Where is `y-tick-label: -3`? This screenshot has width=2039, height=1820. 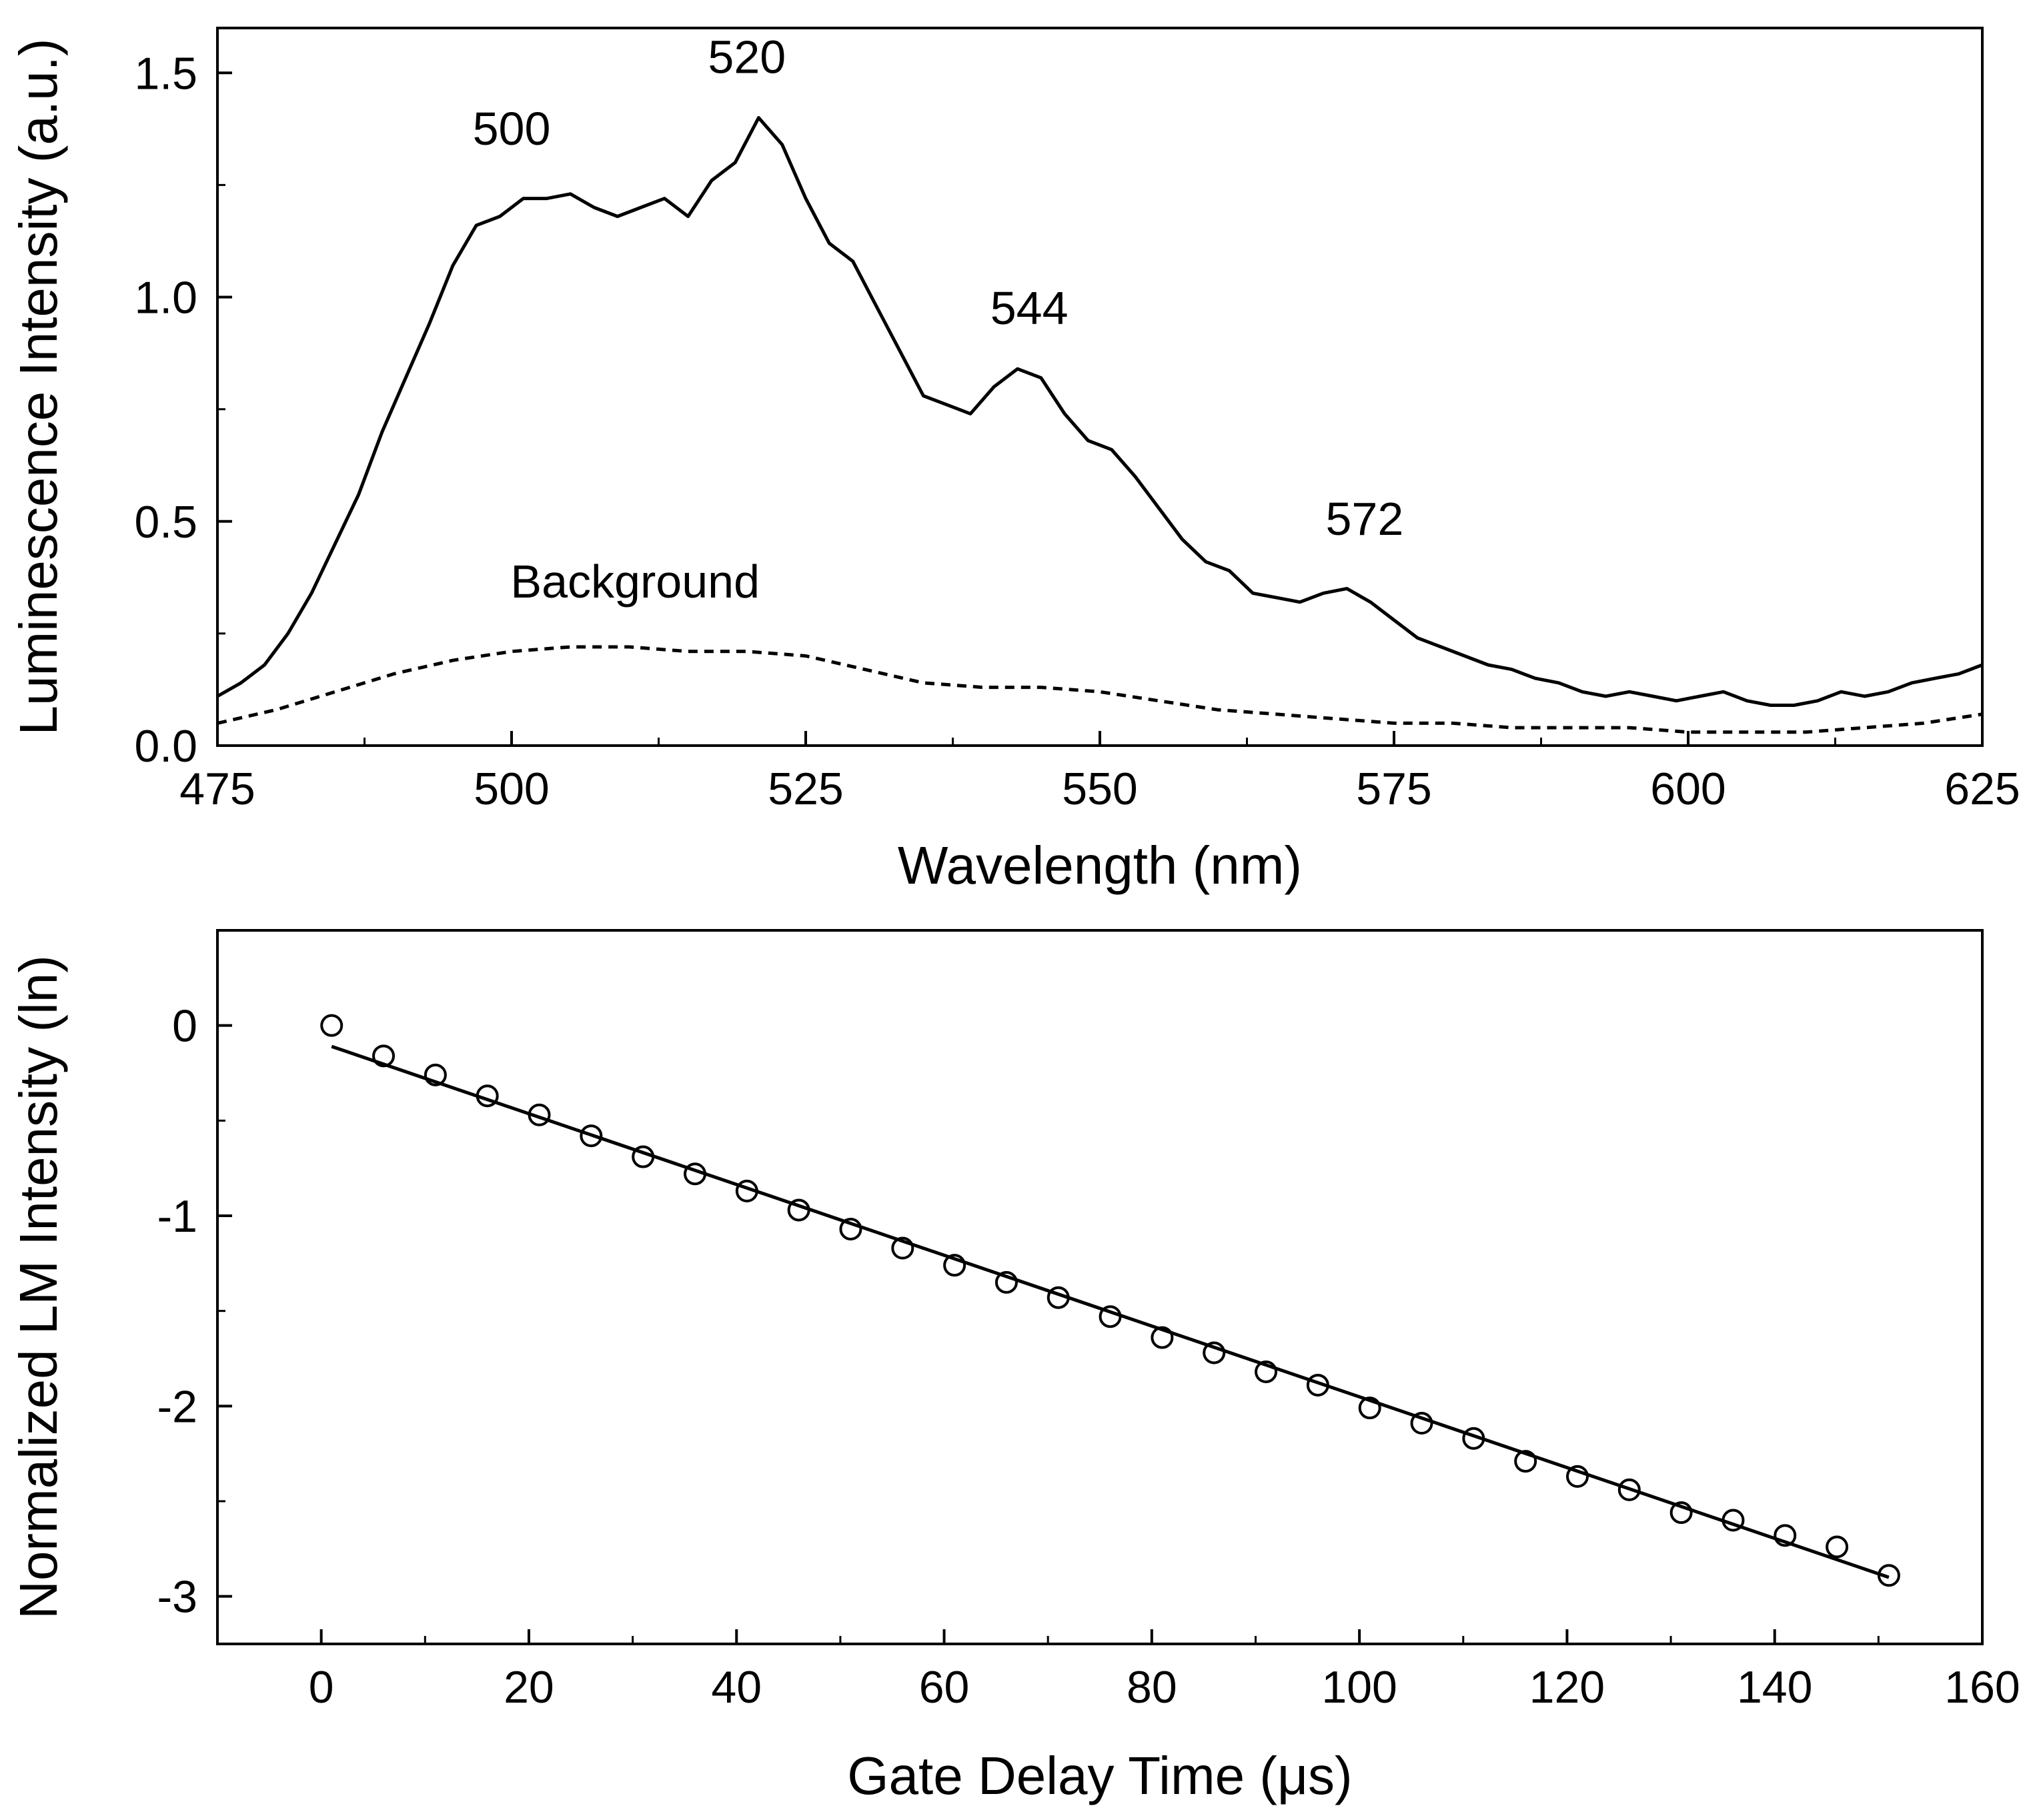 y-tick-label: -3 is located at coordinates (177, 1598).